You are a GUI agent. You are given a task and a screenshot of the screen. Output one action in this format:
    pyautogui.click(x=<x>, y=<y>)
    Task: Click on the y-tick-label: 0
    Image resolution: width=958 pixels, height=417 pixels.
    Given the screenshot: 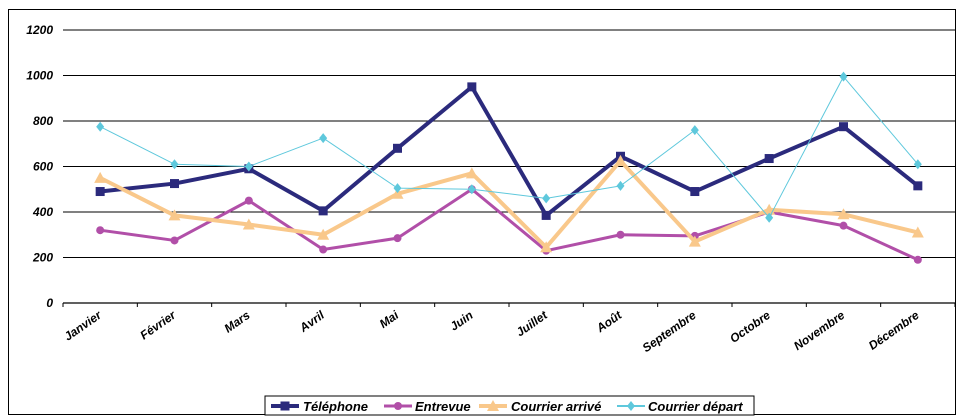 What is the action you would take?
    pyautogui.click(x=49, y=303)
    